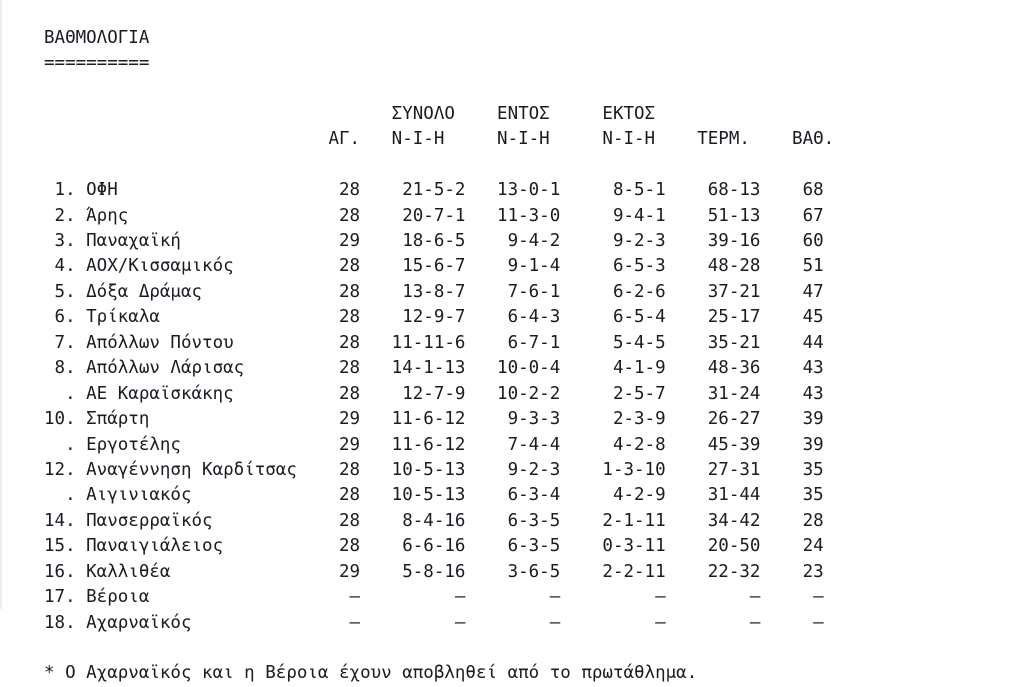 The image size is (1024, 687). What do you see at coordinates (97, 37) in the screenshot?
I see `page-title: ΒΑΘΜΟΛΟΓΙΑ` at bounding box center [97, 37].